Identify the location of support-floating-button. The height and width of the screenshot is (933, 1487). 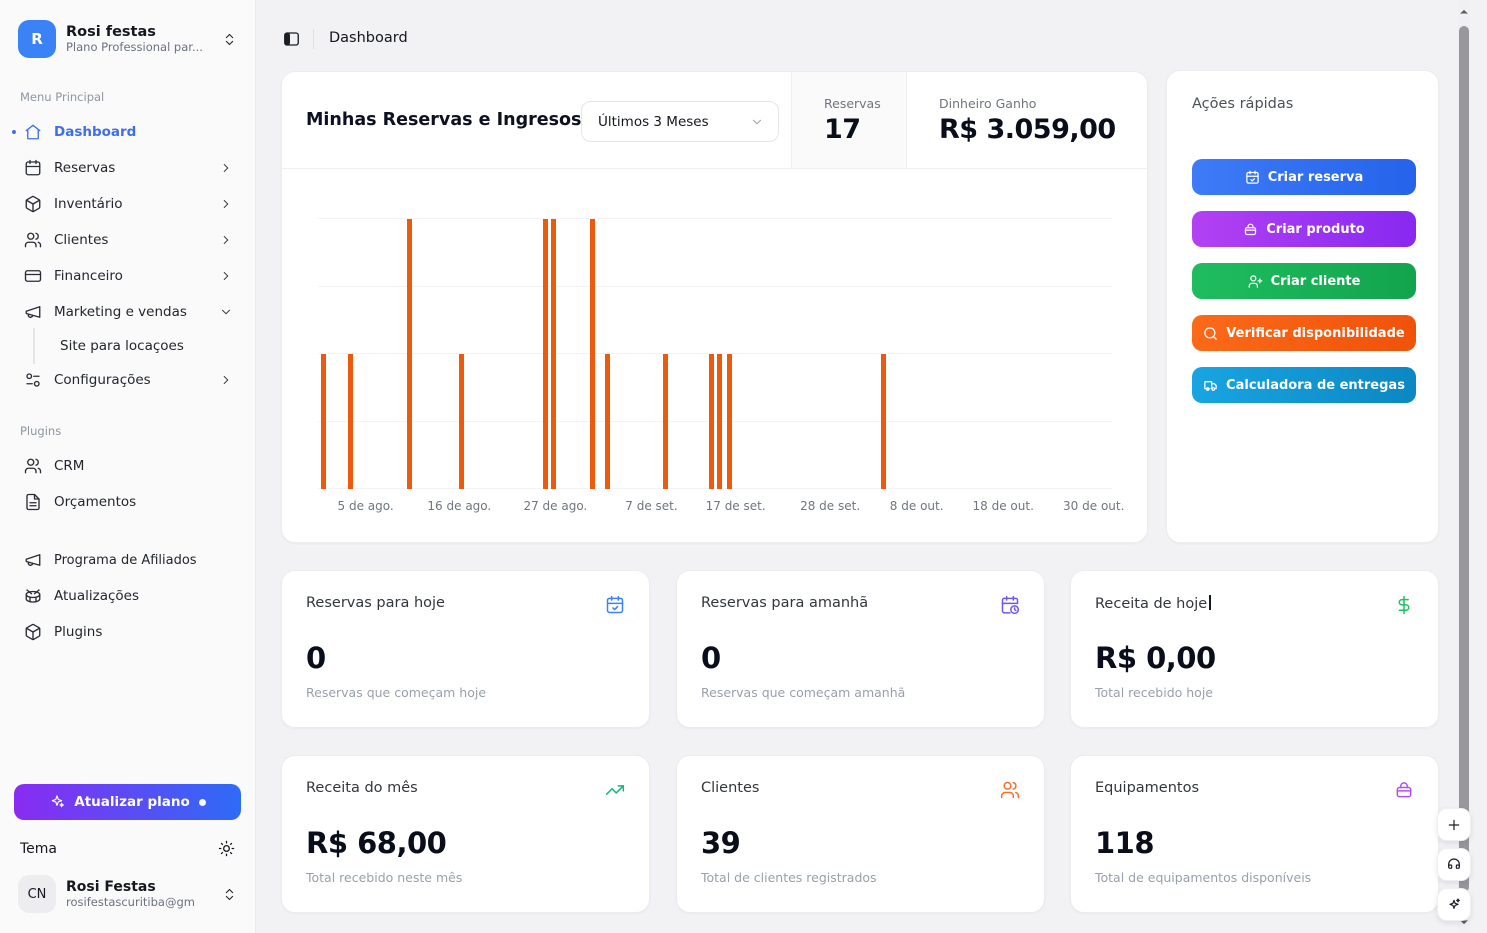
(1454, 864).